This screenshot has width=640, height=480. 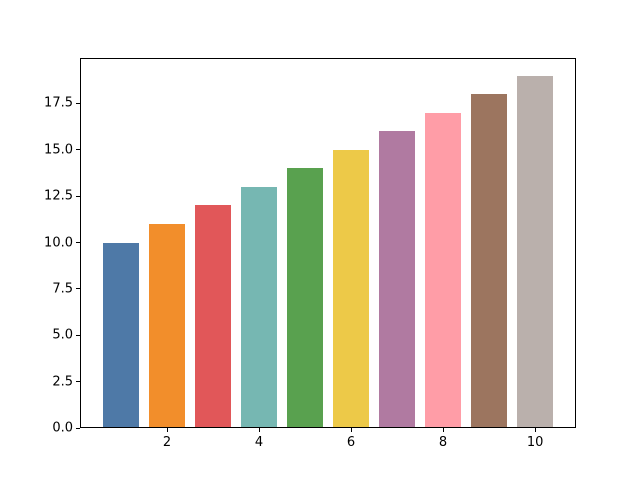 What do you see at coordinates (58, 196) in the screenshot?
I see `y-tick-label: 12.5` at bounding box center [58, 196].